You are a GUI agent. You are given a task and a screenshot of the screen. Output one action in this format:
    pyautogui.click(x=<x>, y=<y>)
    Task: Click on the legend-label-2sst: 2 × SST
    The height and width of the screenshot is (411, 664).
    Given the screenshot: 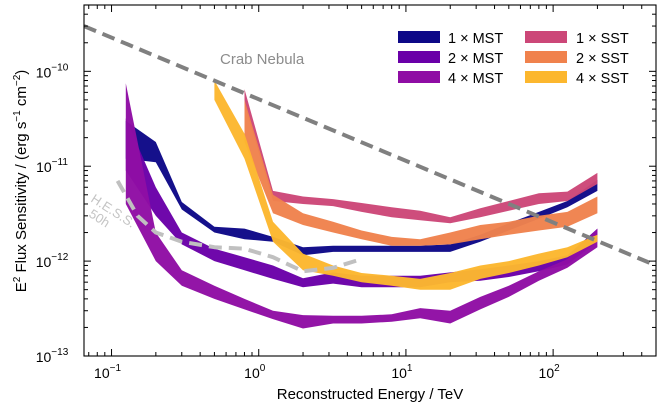 What is the action you would take?
    pyautogui.click(x=602, y=59)
    